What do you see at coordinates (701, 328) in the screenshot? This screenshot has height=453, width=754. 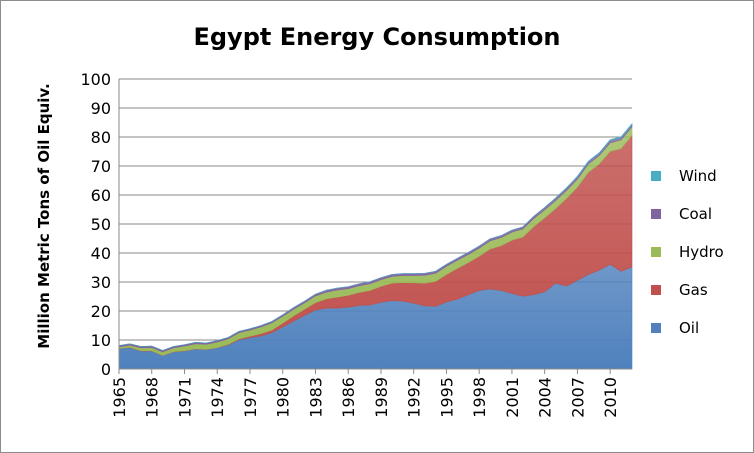 I see `legend-item-oil: Oil` at bounding box center [701, 328].